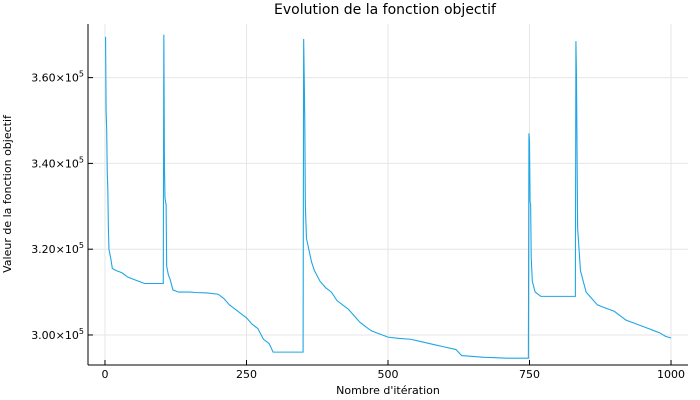  What do you see at coordinates (55, 78) in the screenshot?
I see `y-tick-mantissa: 3.60×10` at bounding box center [55, 78].